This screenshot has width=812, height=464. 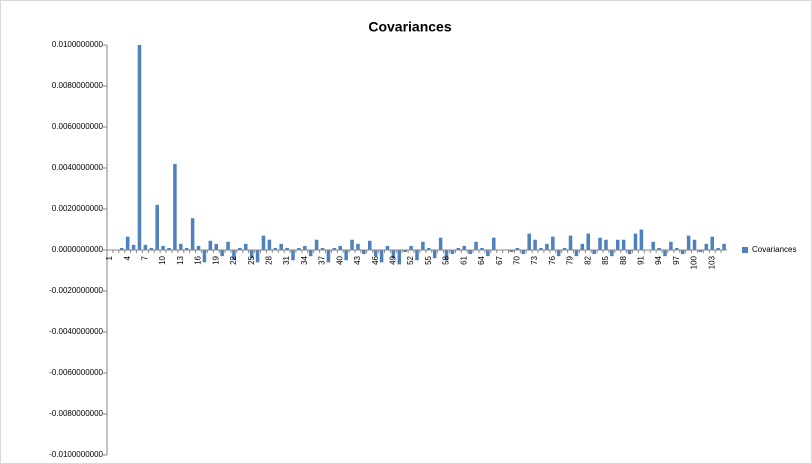 What do you see at coordinates (286, 259) in the screenshot?
I see `x-tick-label: 31` at bounding box center [286, 259].